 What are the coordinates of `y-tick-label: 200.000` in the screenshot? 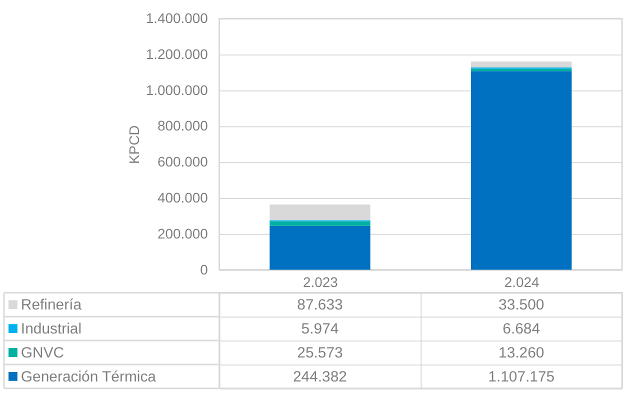 It's located at (182, 233).